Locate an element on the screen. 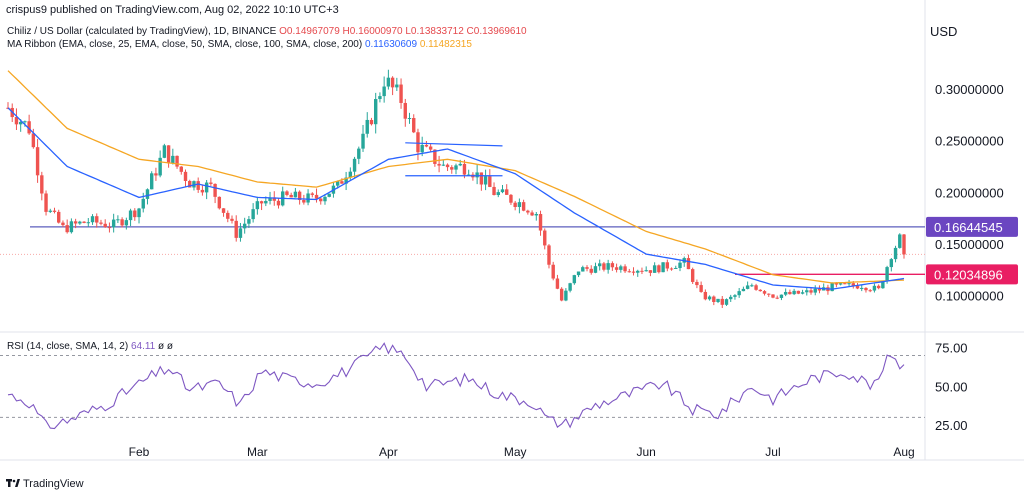 The height and width of the screenshot is (495, 1024). x-tick-label: Feb is located at coordinates (139, 452).